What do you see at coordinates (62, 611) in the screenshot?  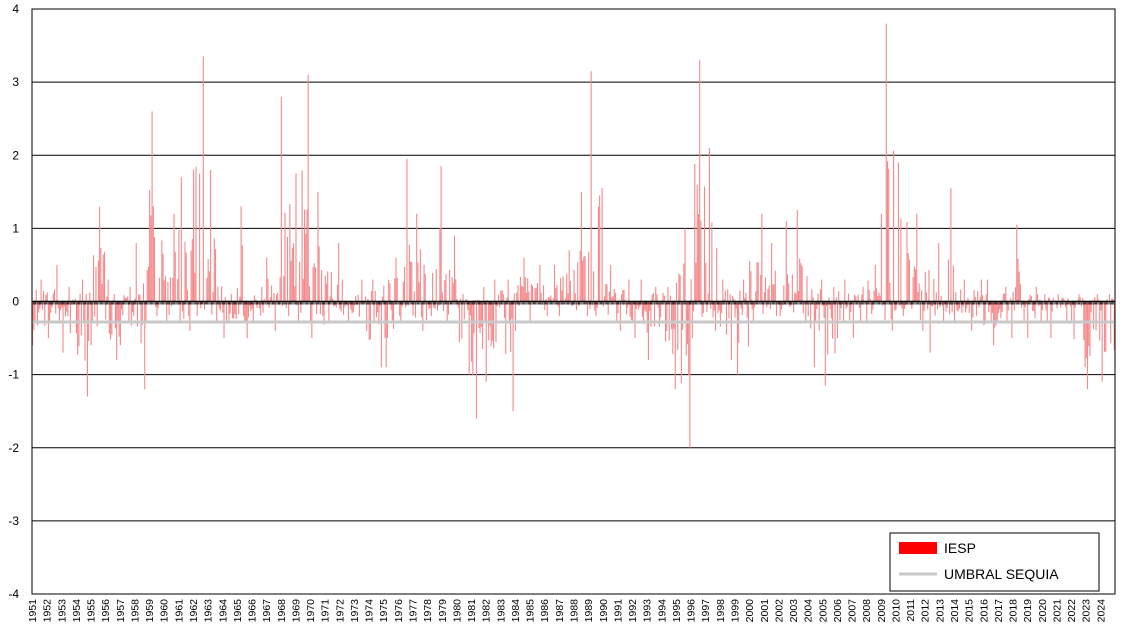 I see `x-tick-label: 1953` at bounding box center [62, 611].